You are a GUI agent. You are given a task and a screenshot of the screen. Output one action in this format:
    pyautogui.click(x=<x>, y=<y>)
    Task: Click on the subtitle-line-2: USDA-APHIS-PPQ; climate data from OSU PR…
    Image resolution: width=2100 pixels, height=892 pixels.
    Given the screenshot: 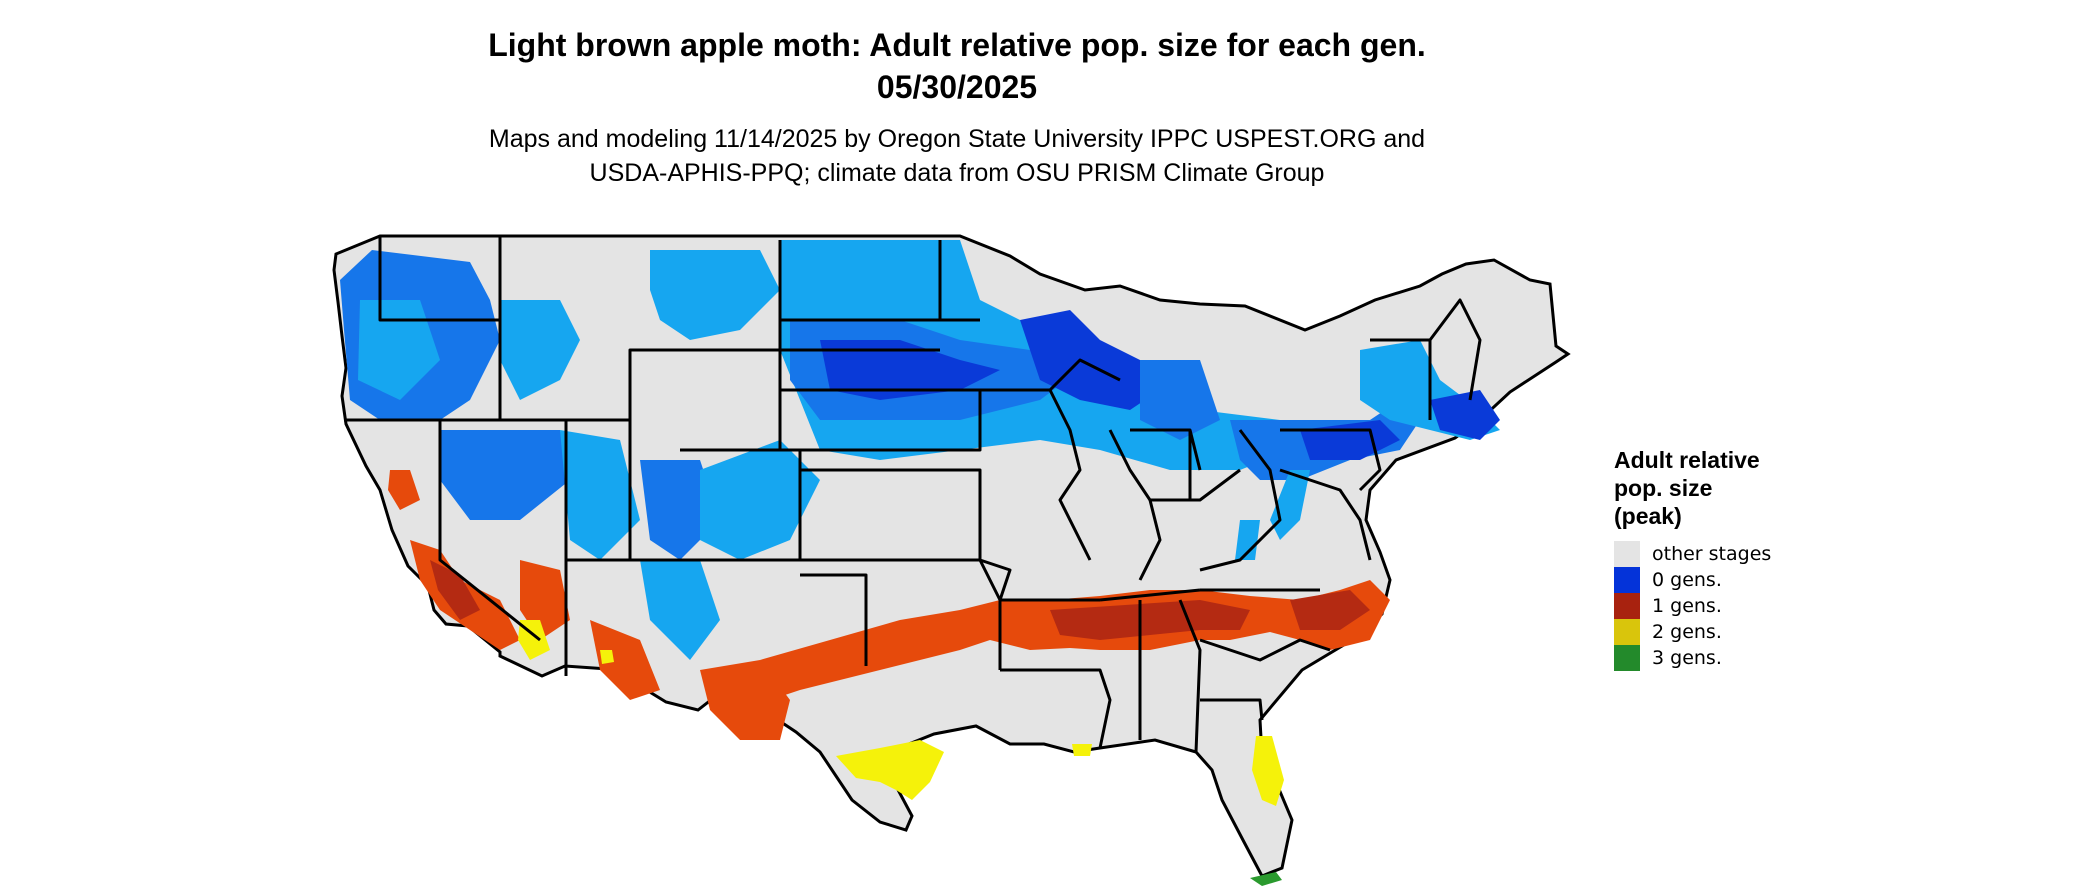 What is the action you would take?
    pyautogui.click(x=957, y=173)
    